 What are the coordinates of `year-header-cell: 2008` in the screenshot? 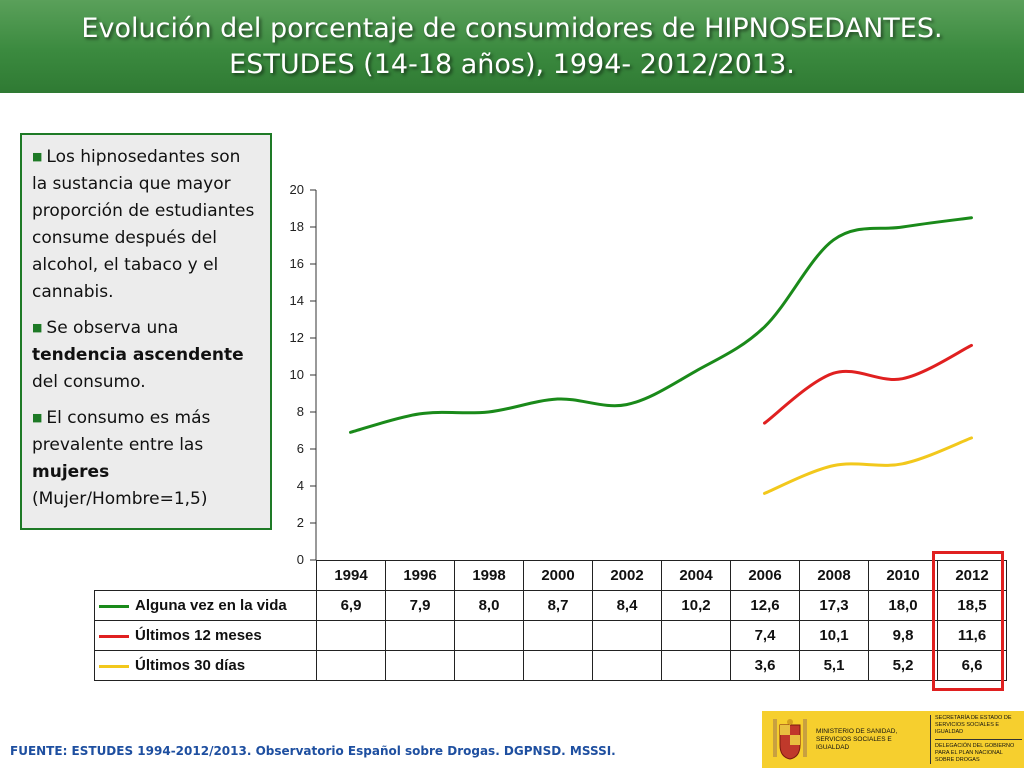 It's located at (834, 575).